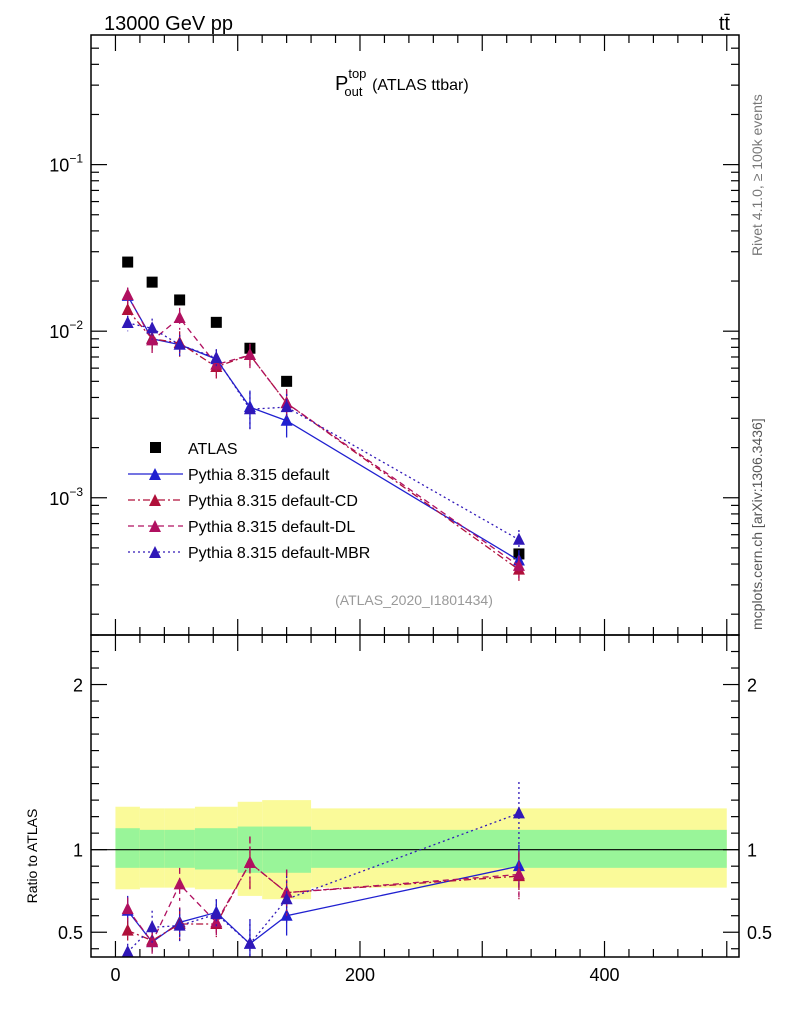 This screenshot has width=786, height=1024. Describe the element at coordinates (213, 449) in the screenshot. I see `legend-label: ATLAS` at that location.